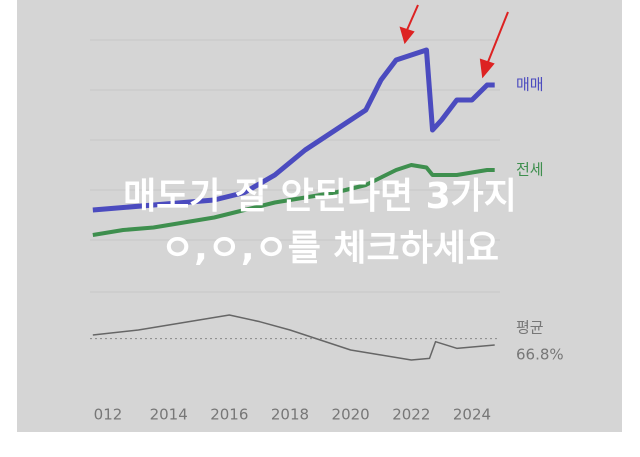 The image size is (640, 457). Describe the element at coordinates (540, 355) in the screenshot. I see `average-label: 66.8%` at that location.